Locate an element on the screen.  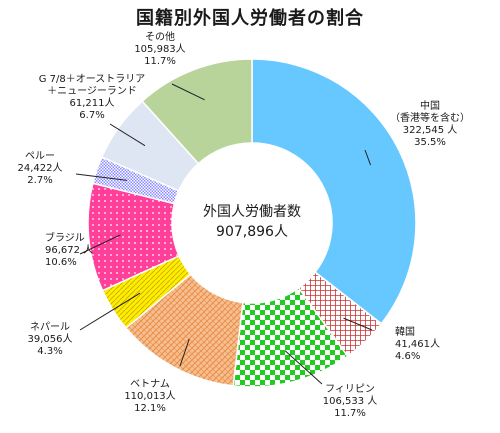
slice-label-3-value: 106,533 人 is located at coordinates (350, 401).